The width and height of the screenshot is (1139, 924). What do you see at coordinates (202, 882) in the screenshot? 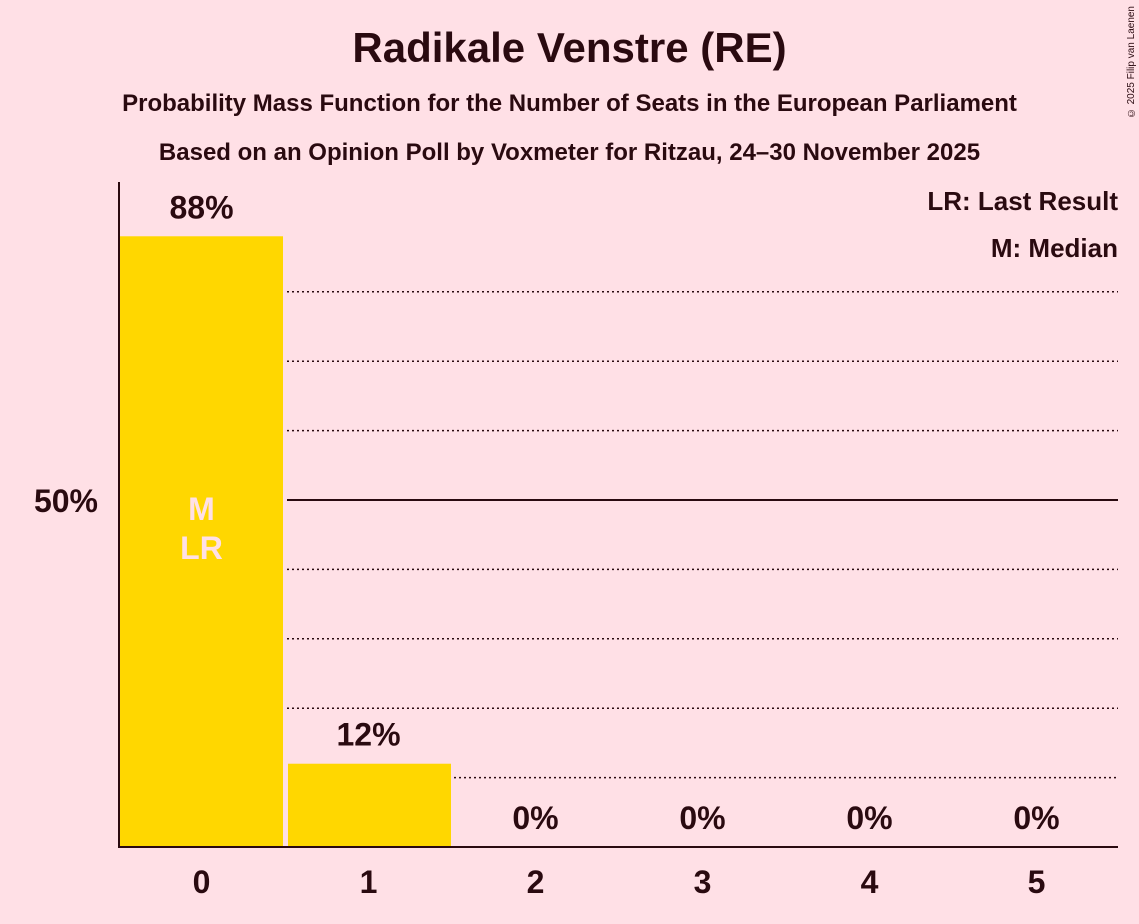
I see `x-tick-label: 0` at bounding box center [202, 882].